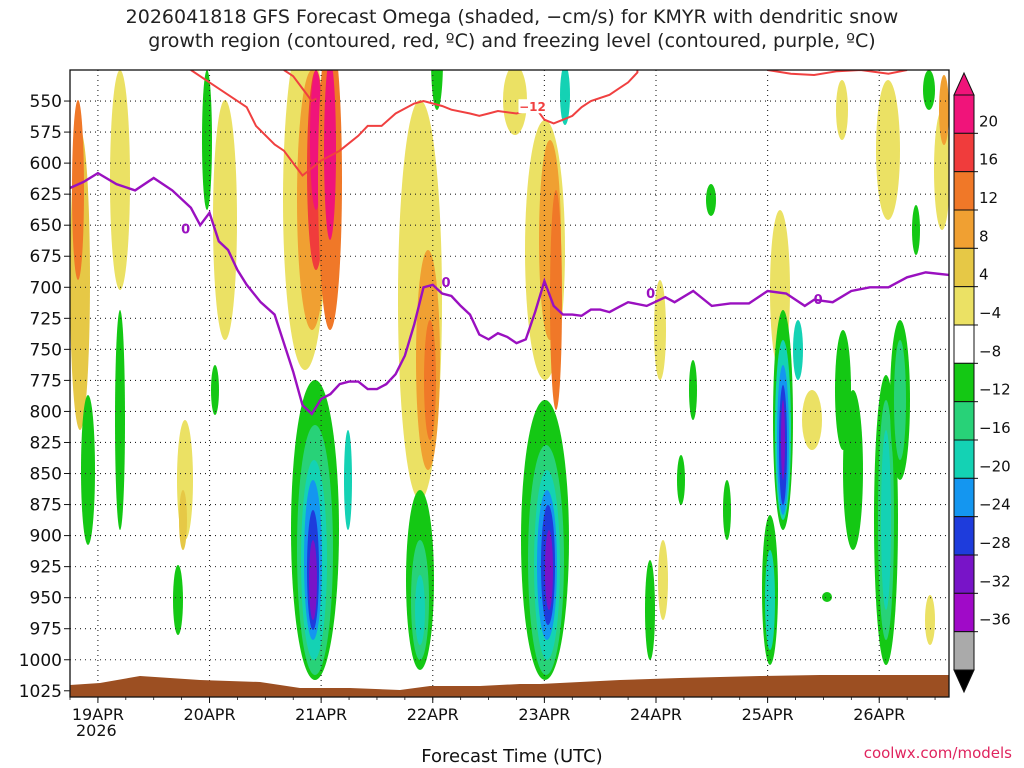 This screenshot has height=768, width=1024. I want to click on colorbar-label: −32, so click(995, 581).